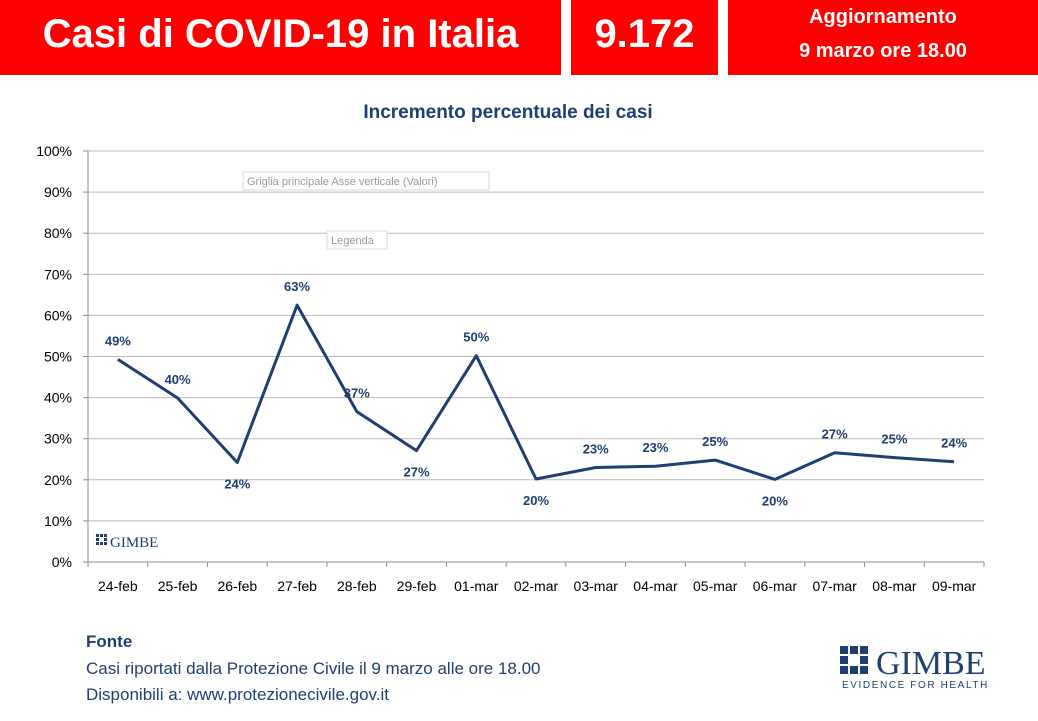 Image resolution: width=1038 pixels, height=721 pixels. I want to click on gimbe-logo-tagline: EVIDENCE FOR HEALTH, so click(915, 685).